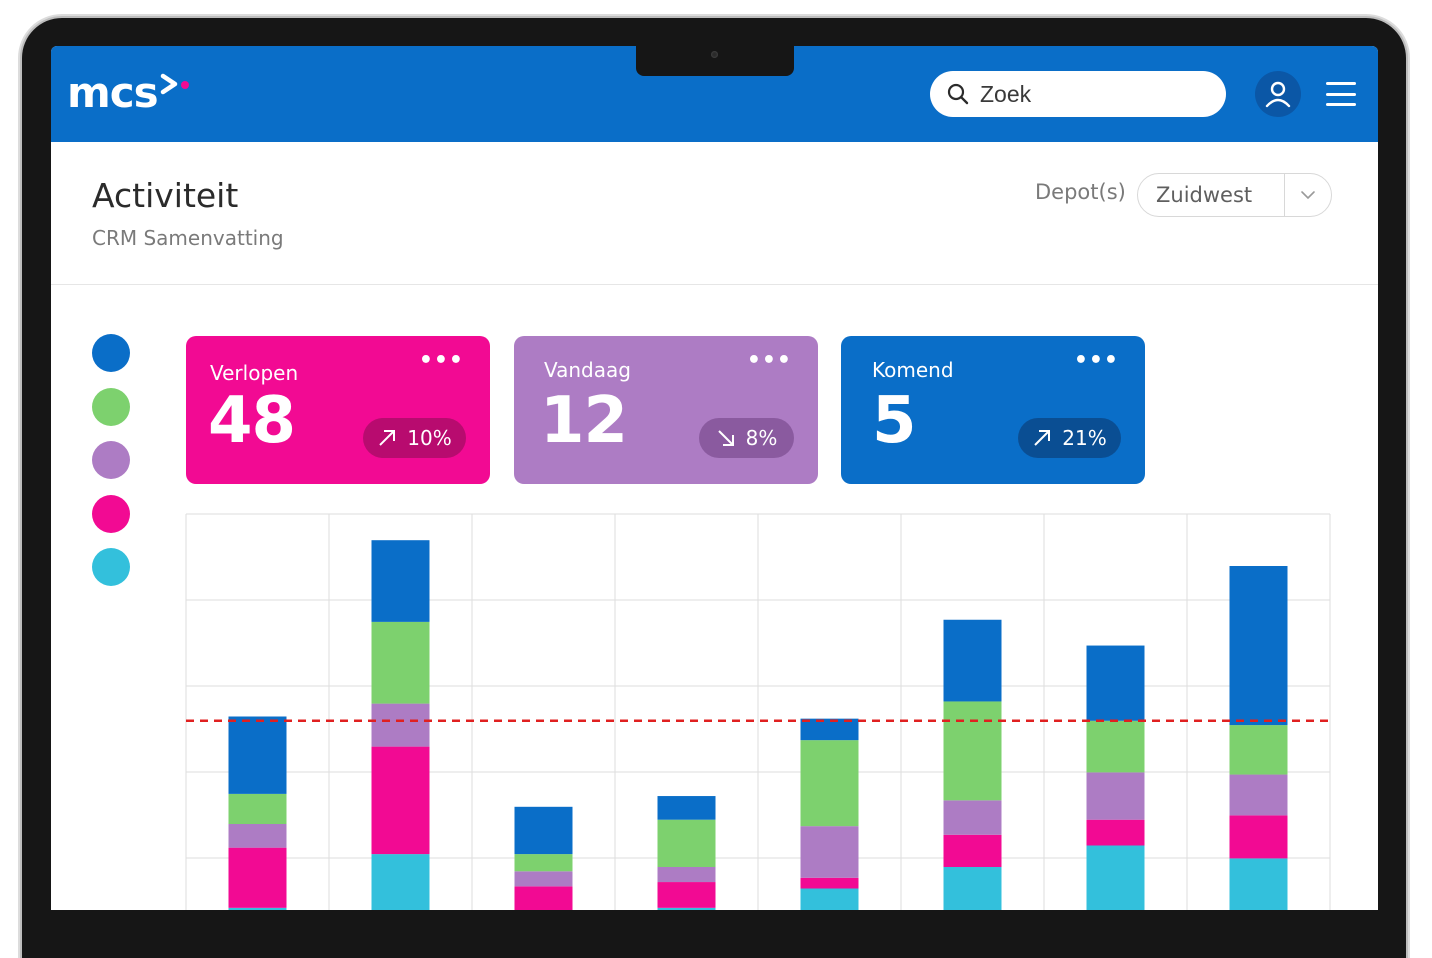 Image resolution: width=1432 pixels, height=958 pixels. Describe the element at coordinates (894, 421) in the screenshot. I see `stat-card-value: 5` at that location.